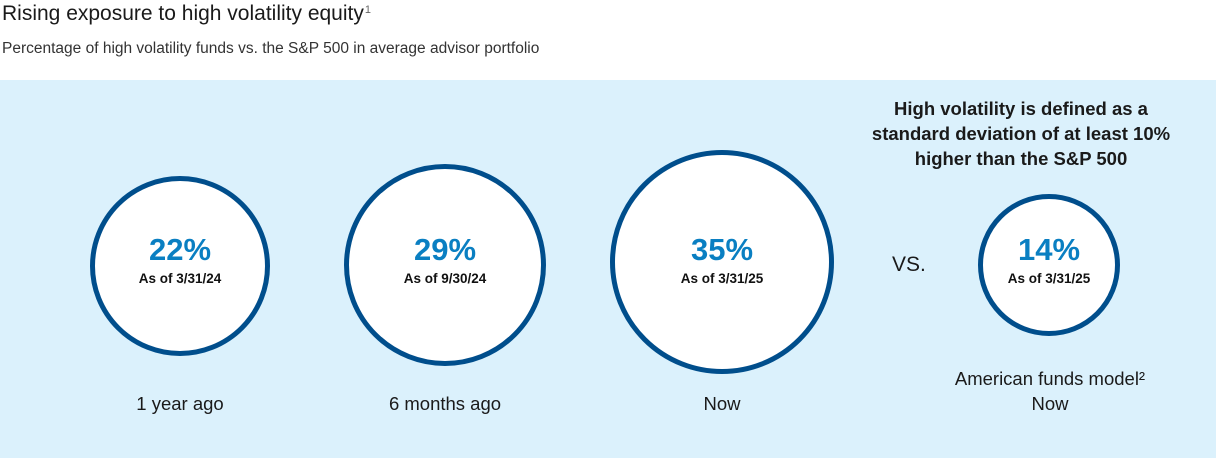  I want to click on definition-note-line-3: higher than the S&P 500, so click(1021, 158).